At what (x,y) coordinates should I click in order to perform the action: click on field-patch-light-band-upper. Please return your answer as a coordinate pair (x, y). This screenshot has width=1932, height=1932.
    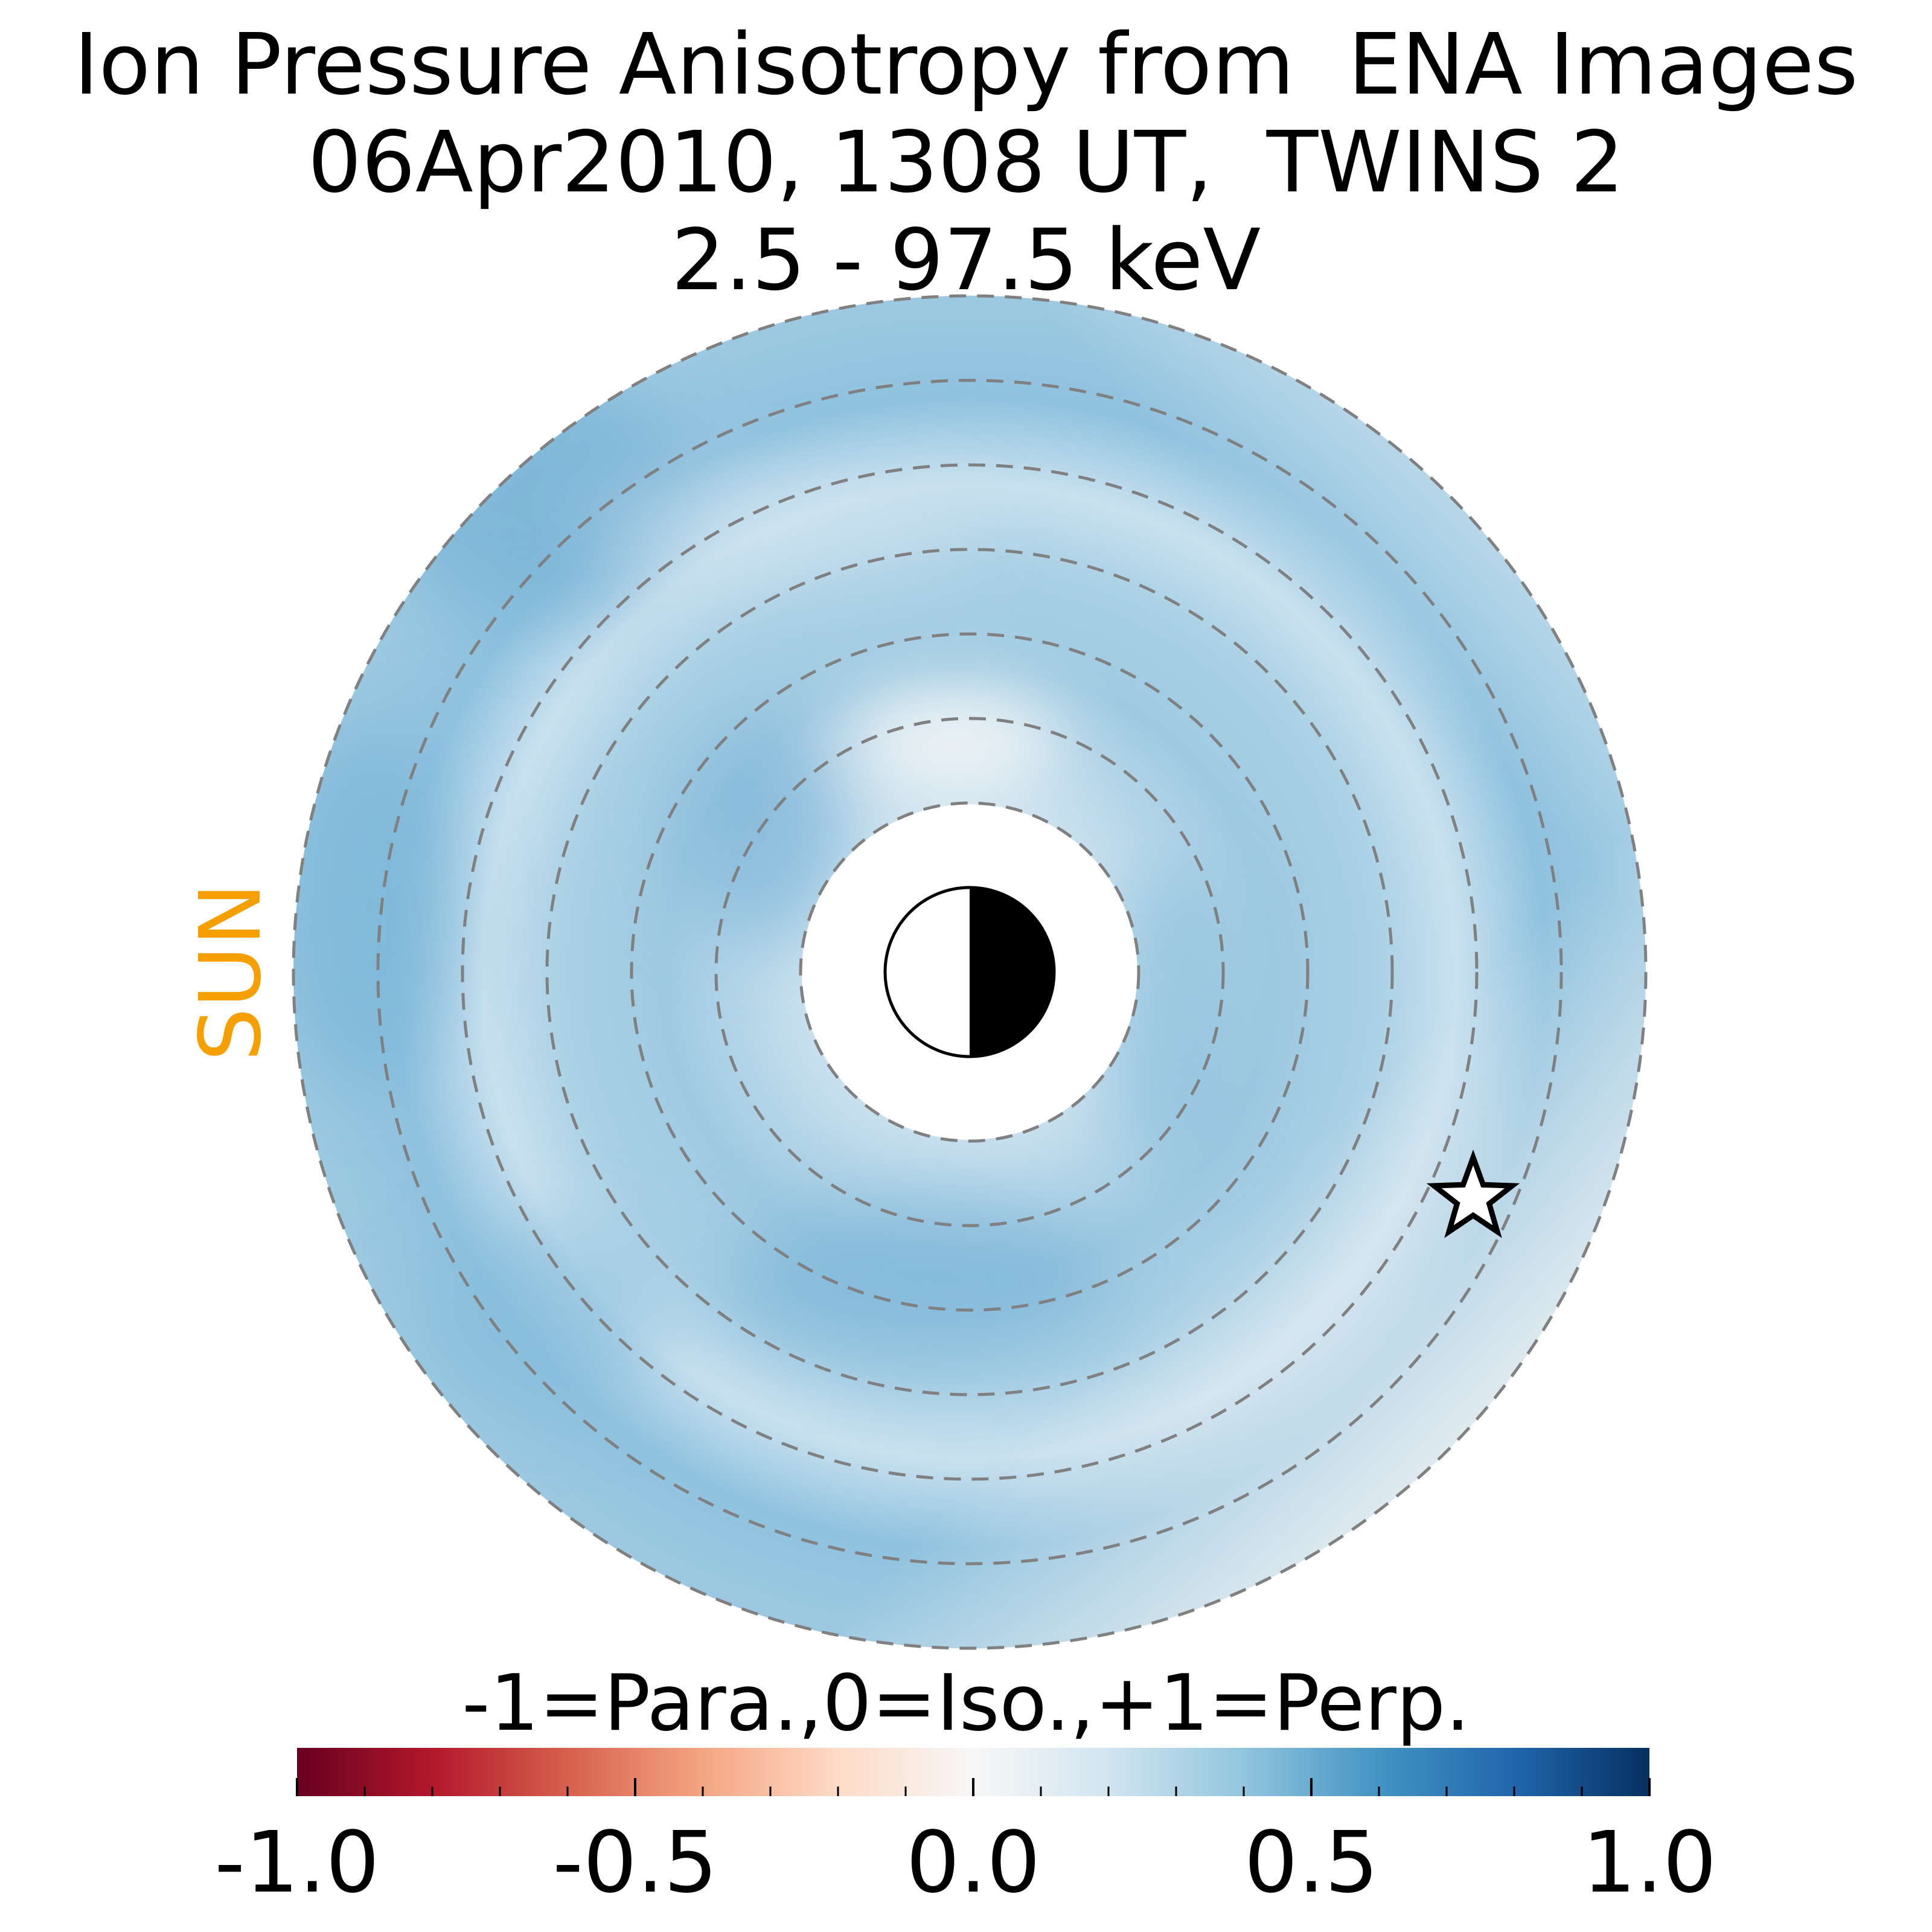
    Looking at the image, I should click on (785, 531).